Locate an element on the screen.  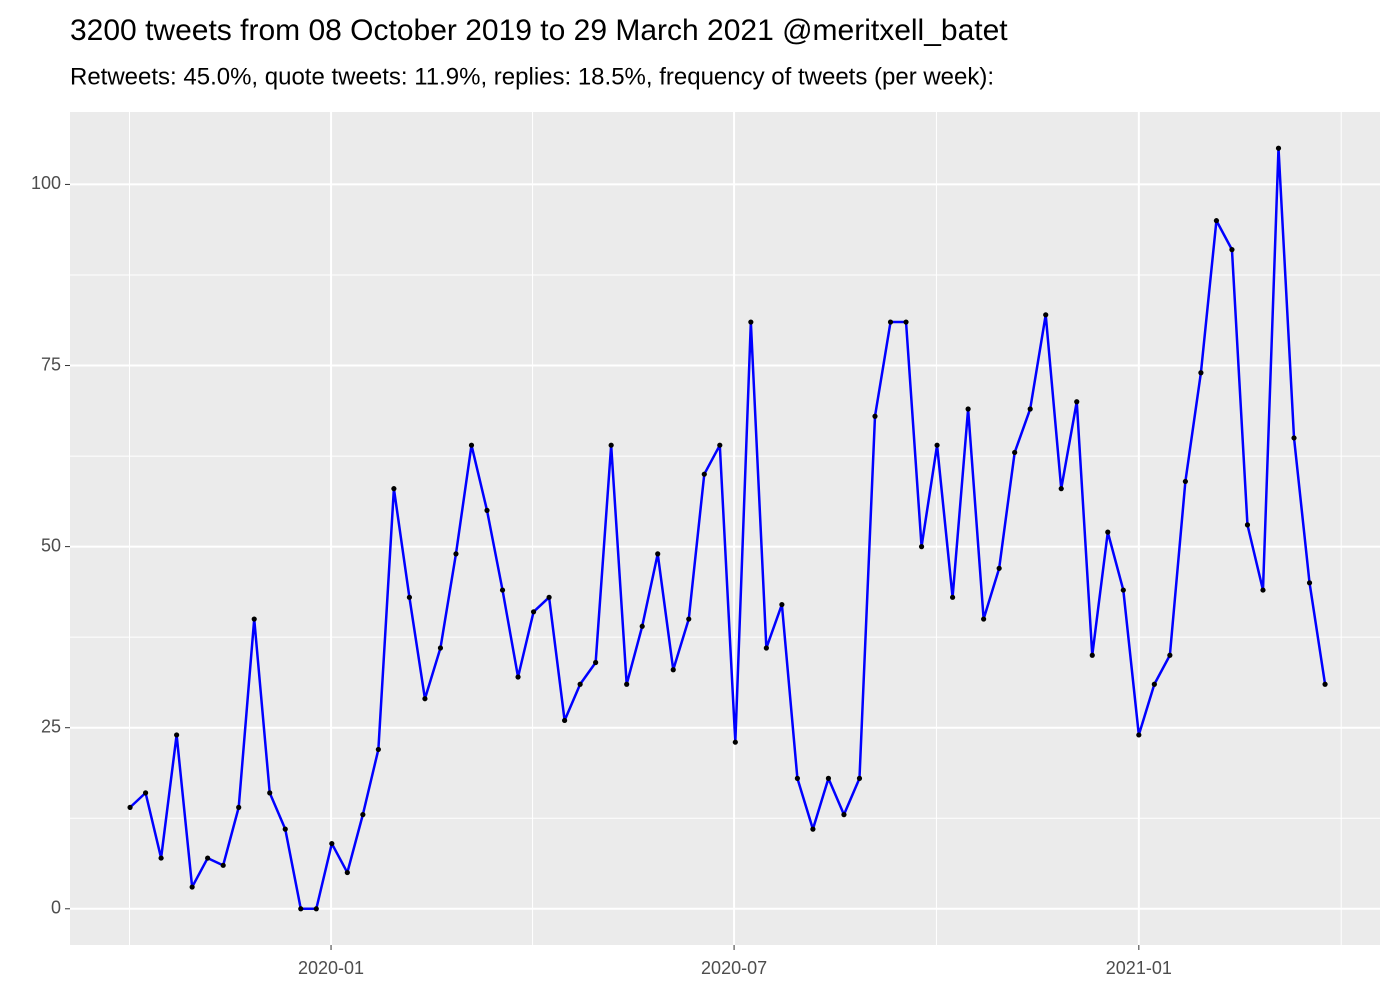
y-tick-label: 100 is located at coordinates (46, 183).